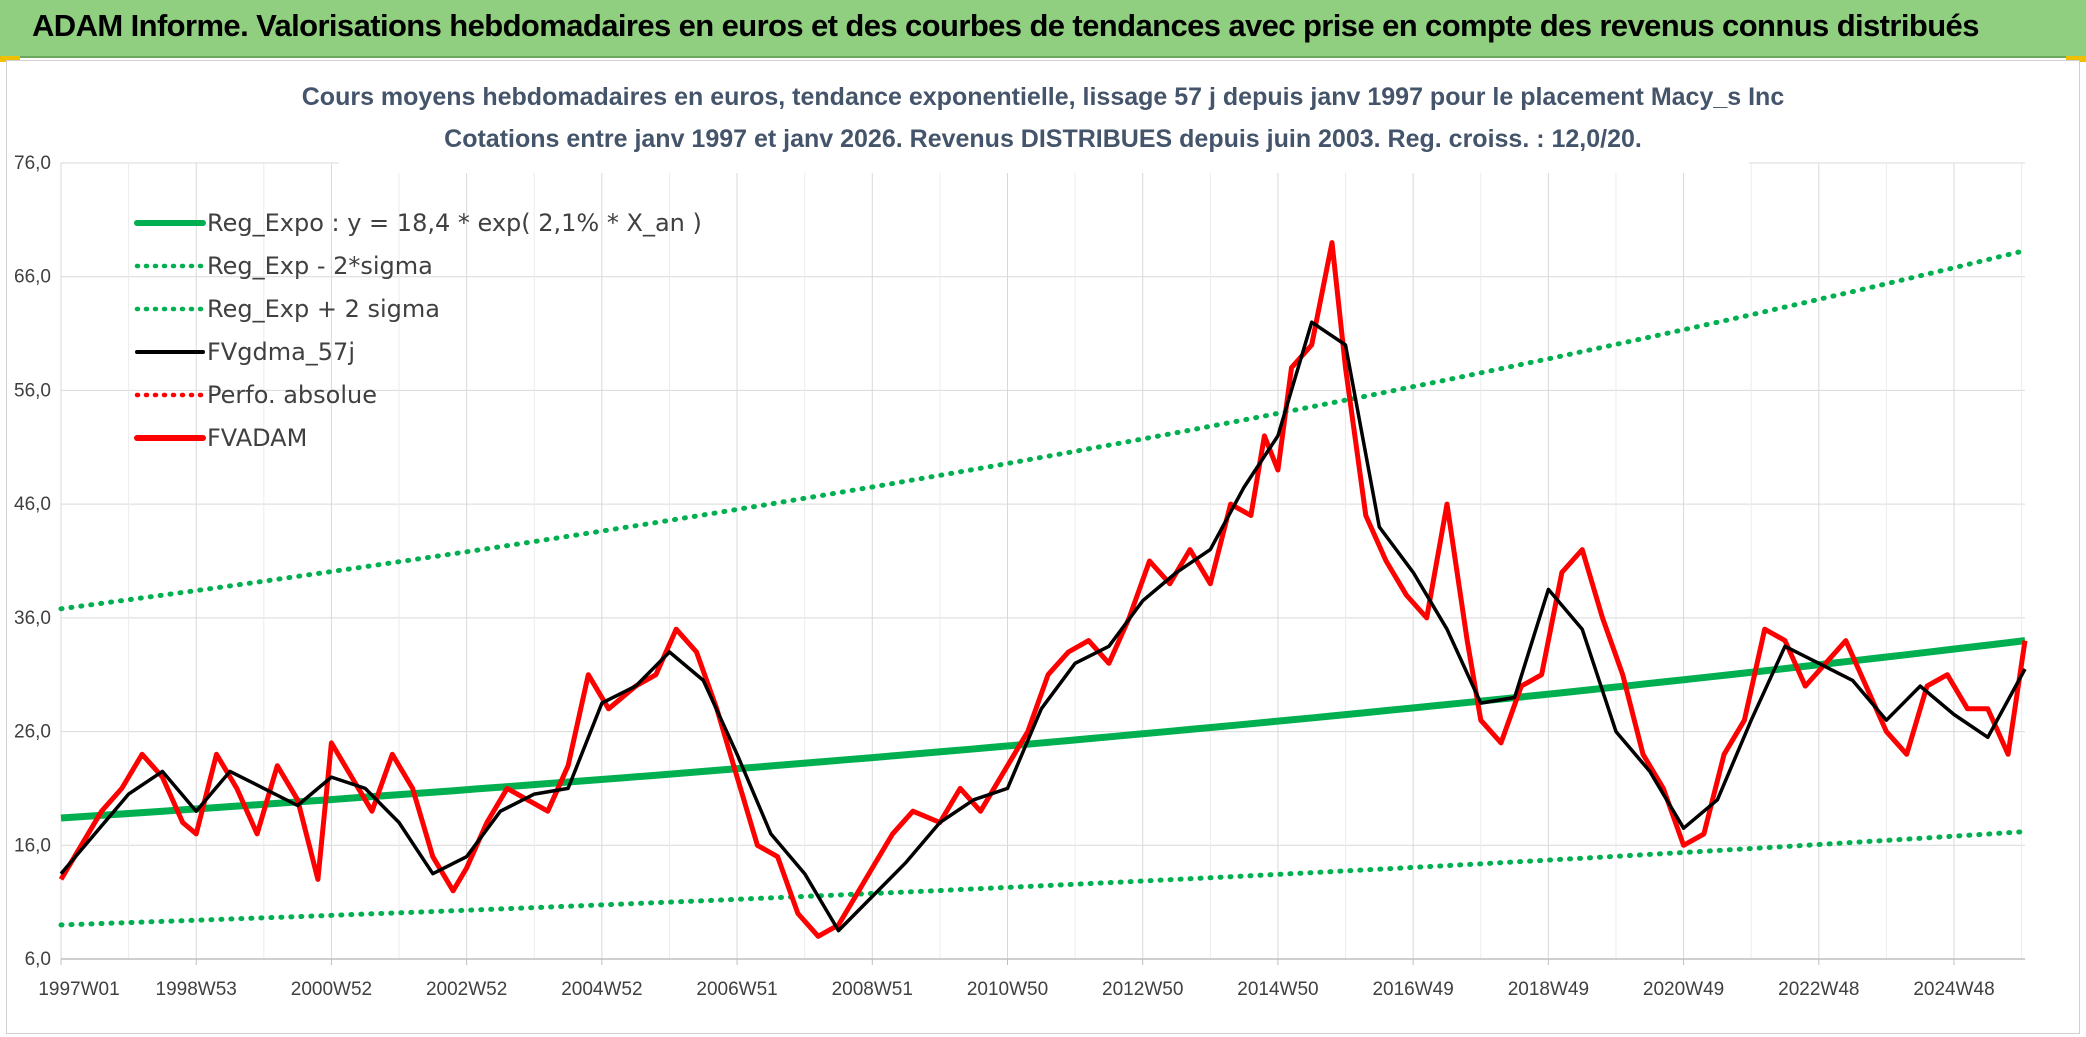 This screenshot has height=1037, width=2086. Describe the element at coordinates (1007, 989) in the screenshot. I see `x-tick-label: 2010W50` at that location.